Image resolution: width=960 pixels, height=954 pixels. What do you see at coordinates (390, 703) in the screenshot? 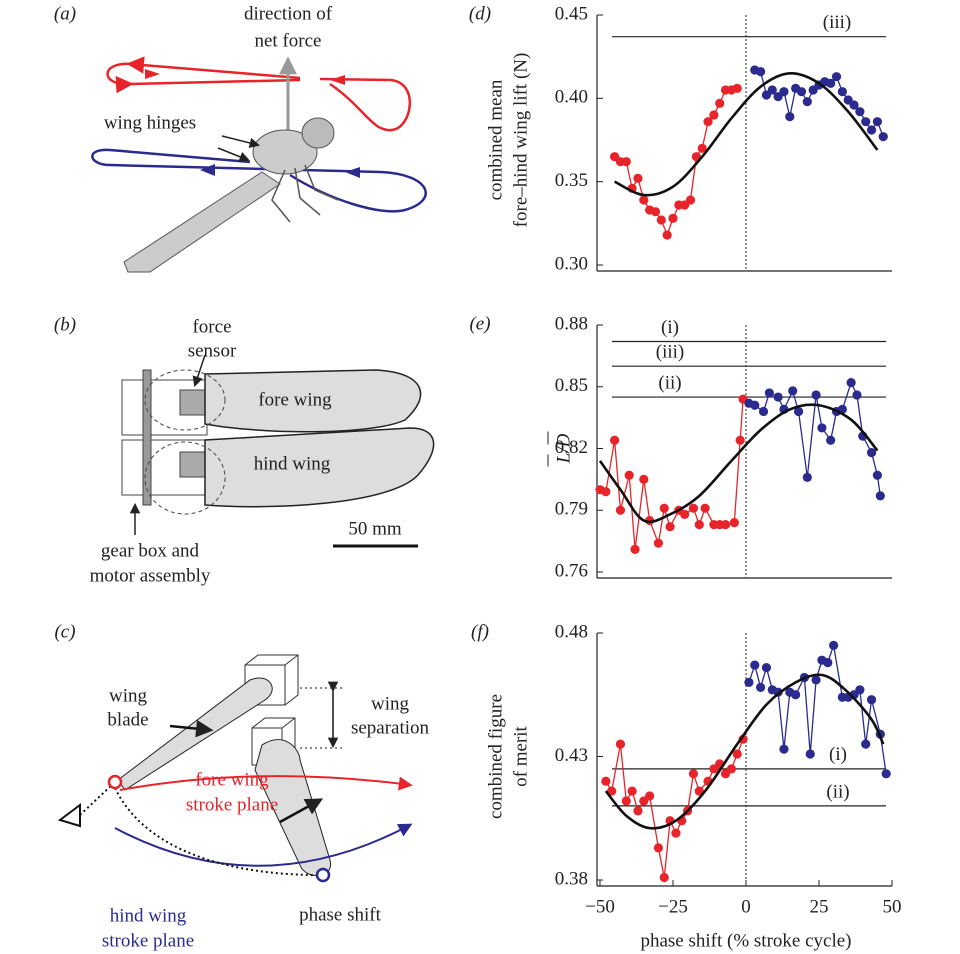
I see `annotation: wing` at bounding box center [390, 703].